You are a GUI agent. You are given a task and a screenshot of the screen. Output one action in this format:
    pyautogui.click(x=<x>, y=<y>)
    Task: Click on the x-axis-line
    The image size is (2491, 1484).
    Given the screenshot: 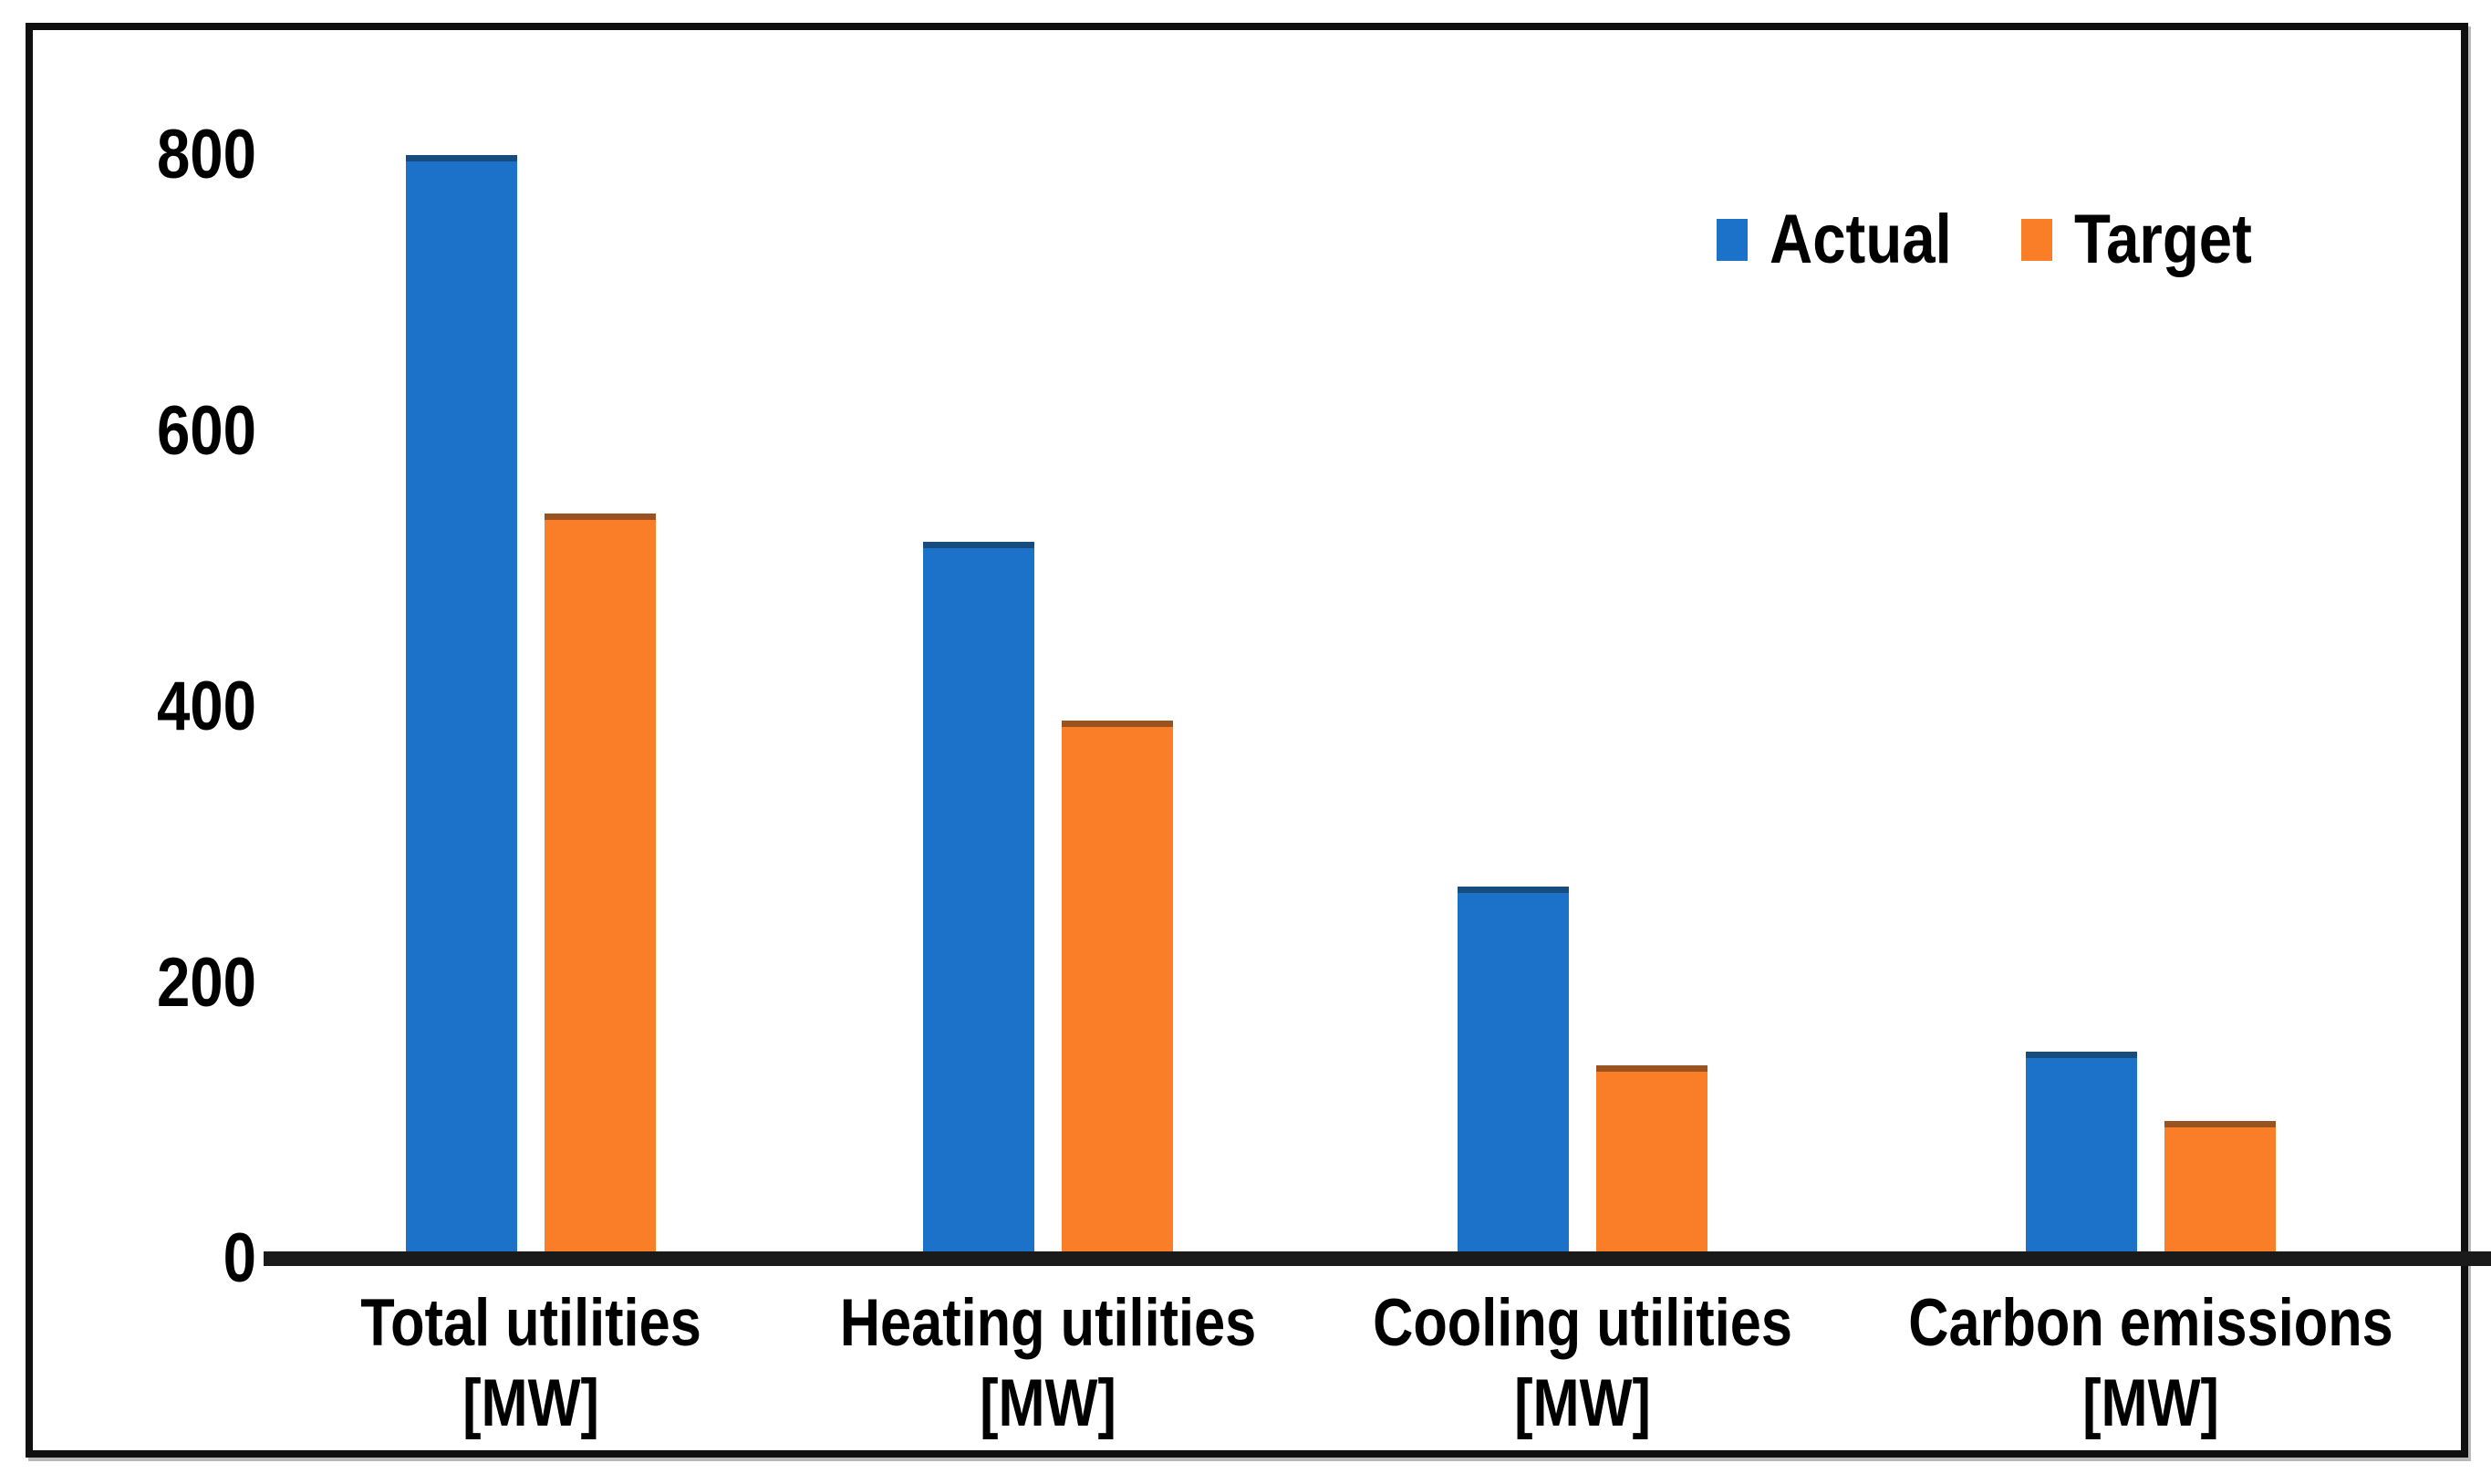 What is the action you would take?
    pyautogui.click(x=1378, y=1259)
    